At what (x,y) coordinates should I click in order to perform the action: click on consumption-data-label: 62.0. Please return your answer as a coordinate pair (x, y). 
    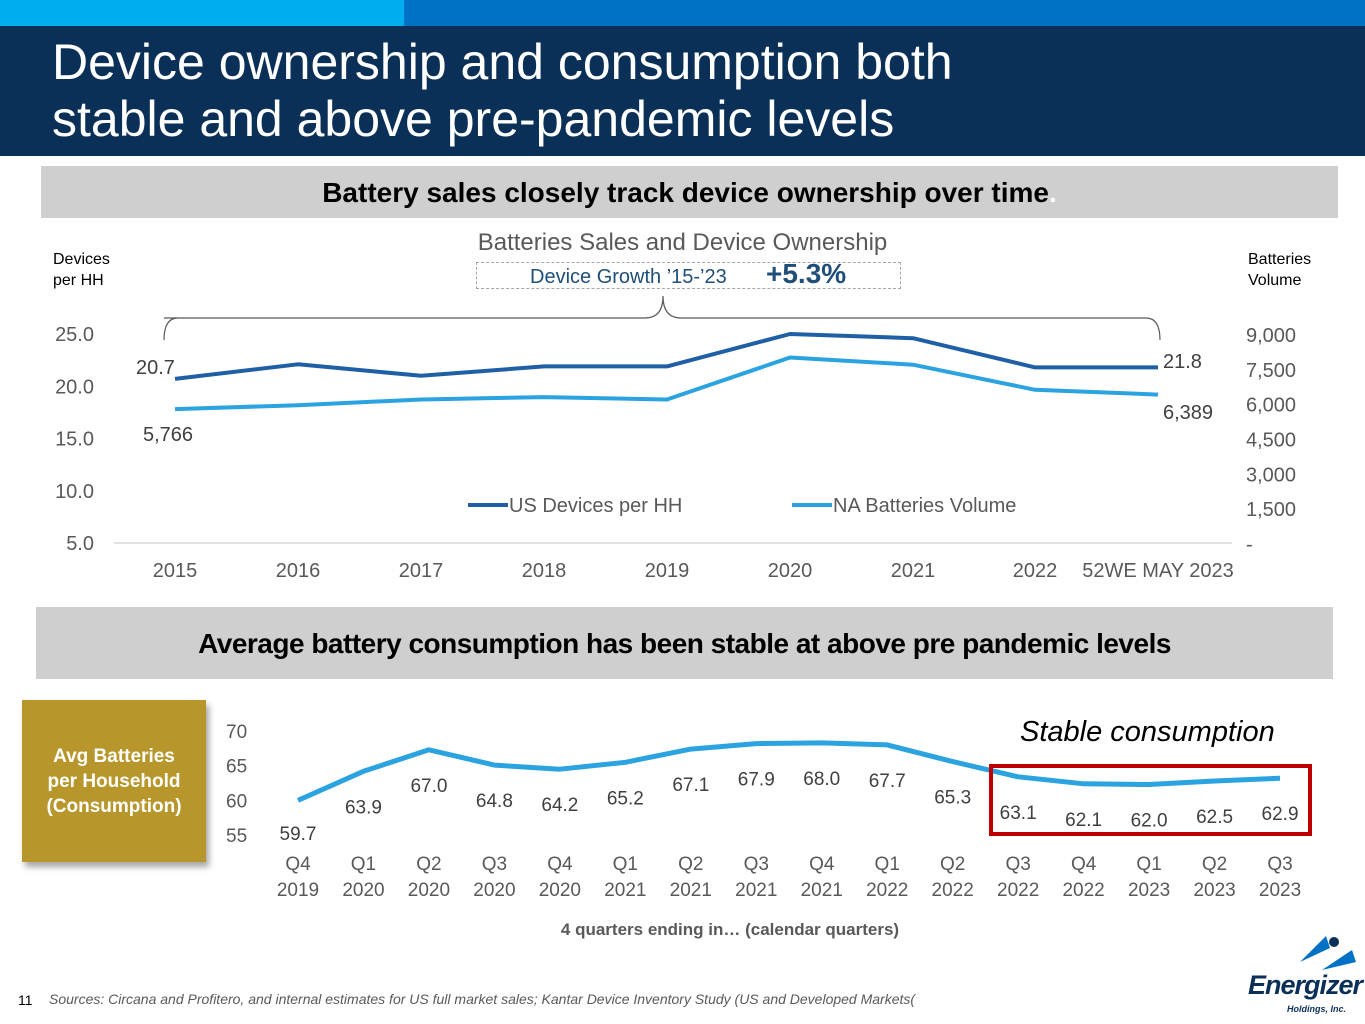
    Looking at the image, I should click on (1149, 820).